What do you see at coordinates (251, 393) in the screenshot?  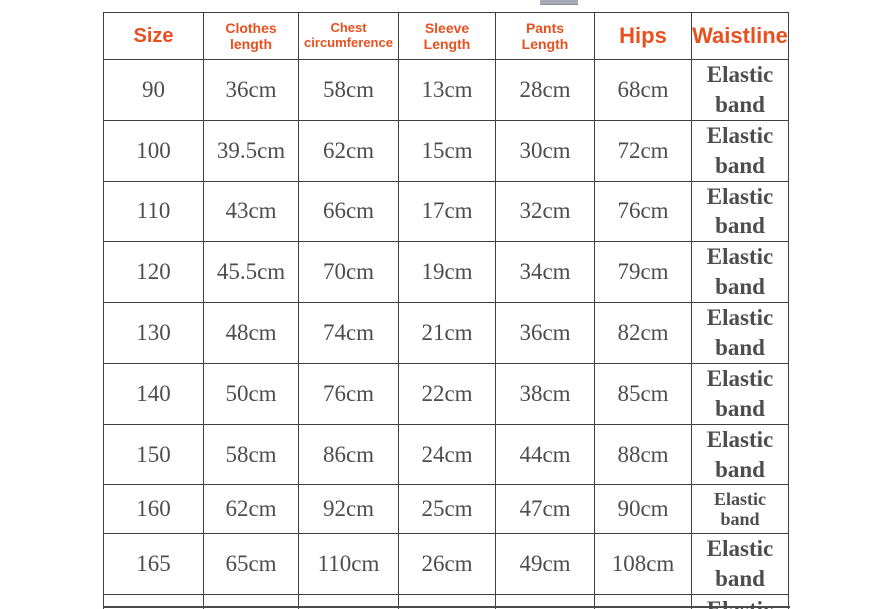 I see `cell-clothes-length: 50cm` at bounding box center [251, 393].